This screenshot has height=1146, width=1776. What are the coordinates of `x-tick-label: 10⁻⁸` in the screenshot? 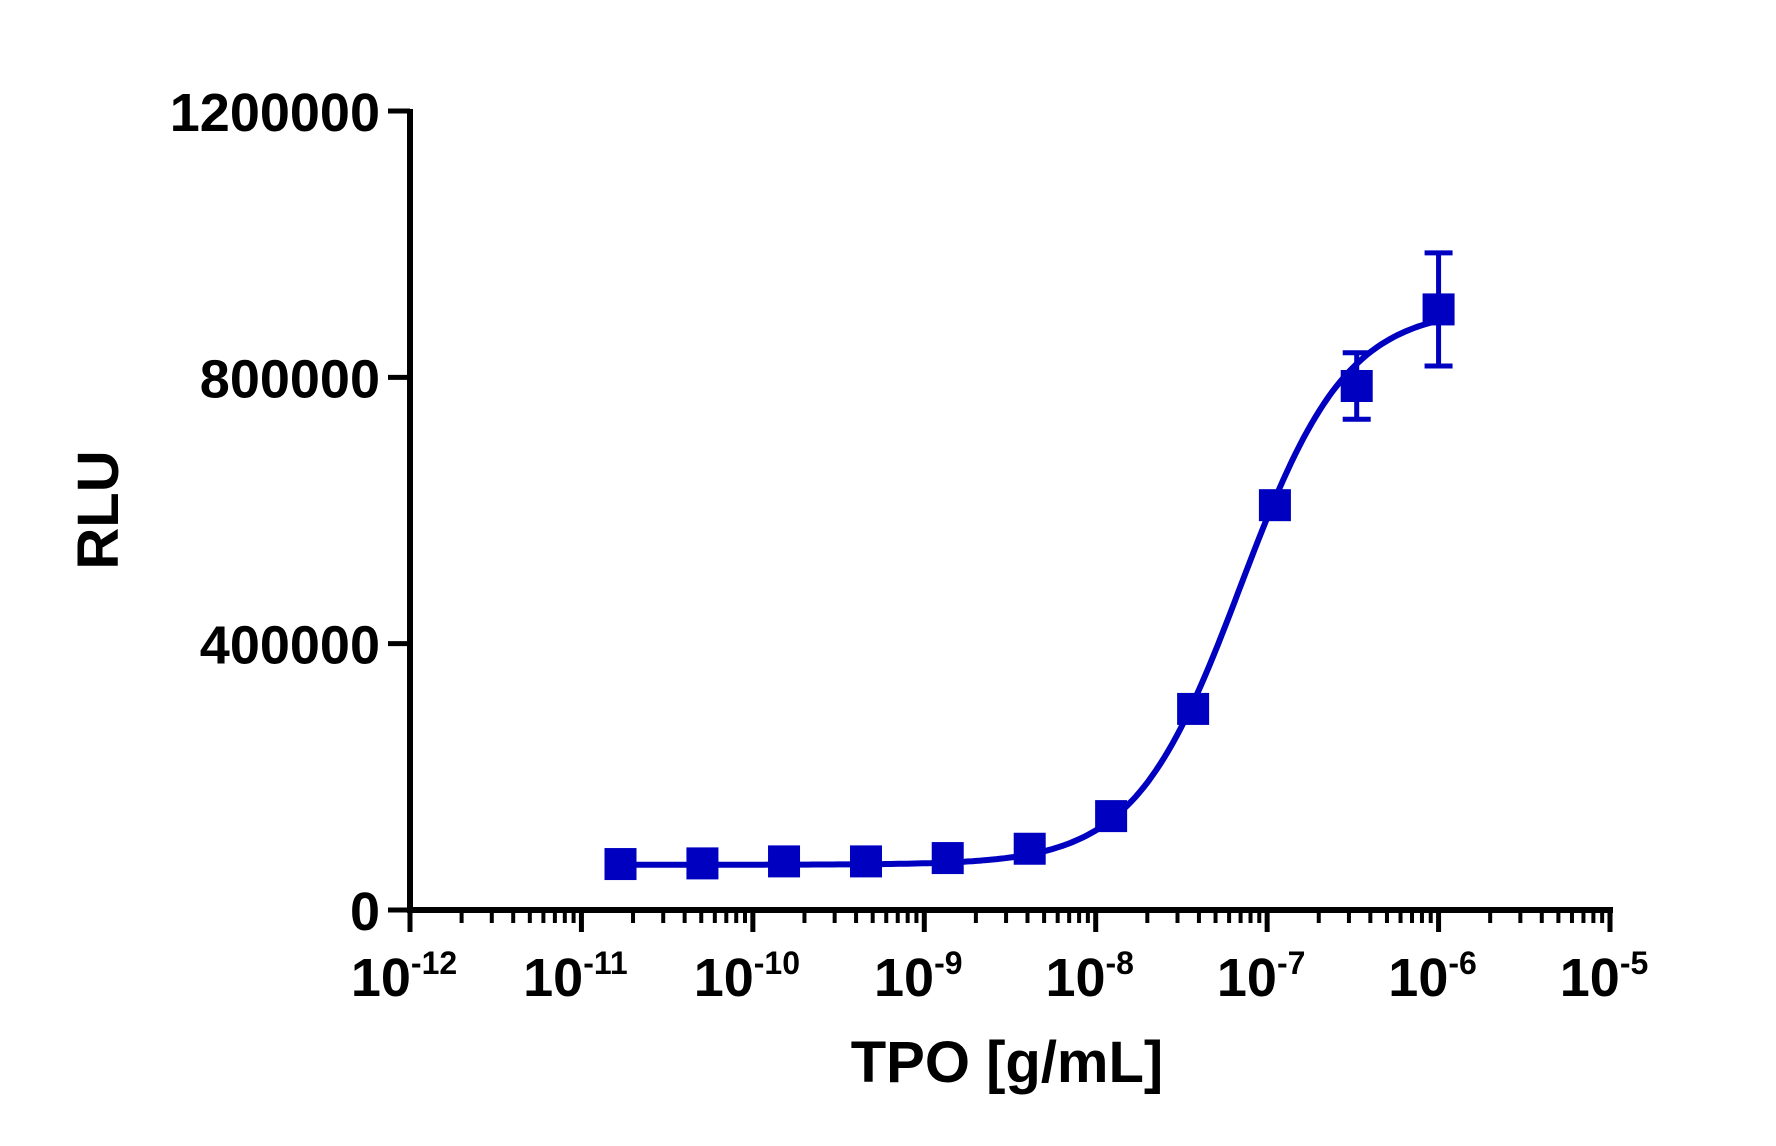 It's located at (1089, 976).